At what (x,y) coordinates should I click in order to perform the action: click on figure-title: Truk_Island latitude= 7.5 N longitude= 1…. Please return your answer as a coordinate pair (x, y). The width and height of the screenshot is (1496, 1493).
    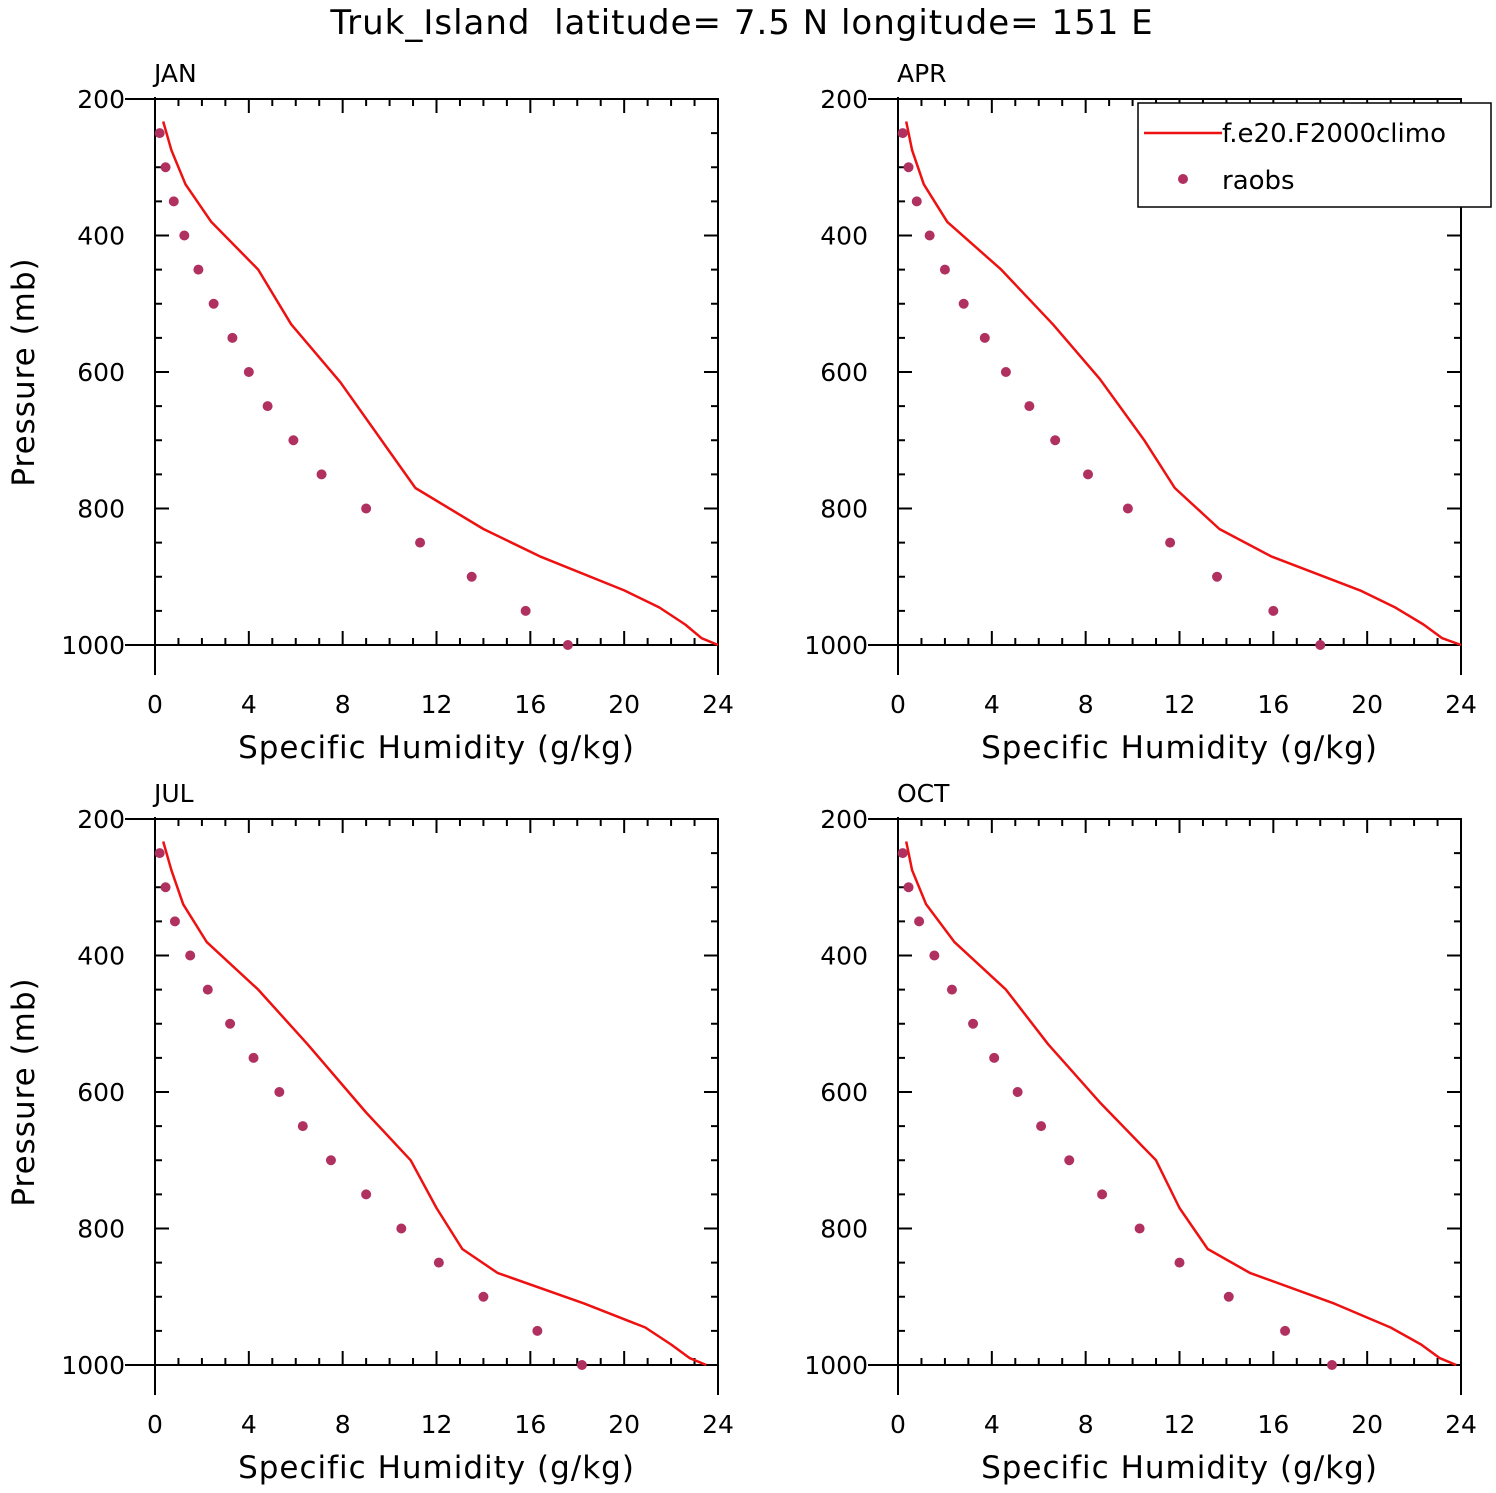
    Looking at the image, I should click on (741, 23).